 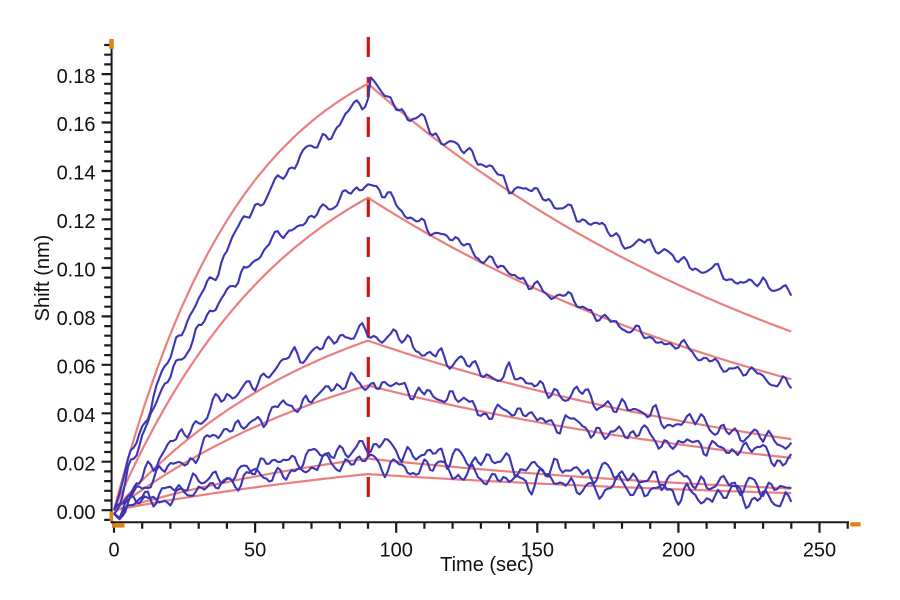 What do you see at coordinates (43, 278) in the screenshot?
I see `svg-text: Shift (nm)` at bounding box center [43, 278].